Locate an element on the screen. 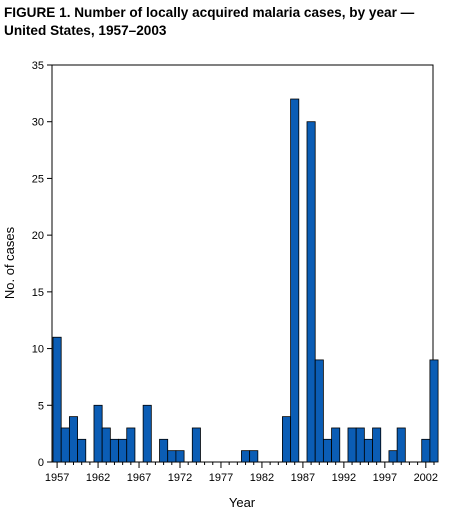 The image size is (449, 515). x-tick-label: 1967 is located at coordinates (139, 478).